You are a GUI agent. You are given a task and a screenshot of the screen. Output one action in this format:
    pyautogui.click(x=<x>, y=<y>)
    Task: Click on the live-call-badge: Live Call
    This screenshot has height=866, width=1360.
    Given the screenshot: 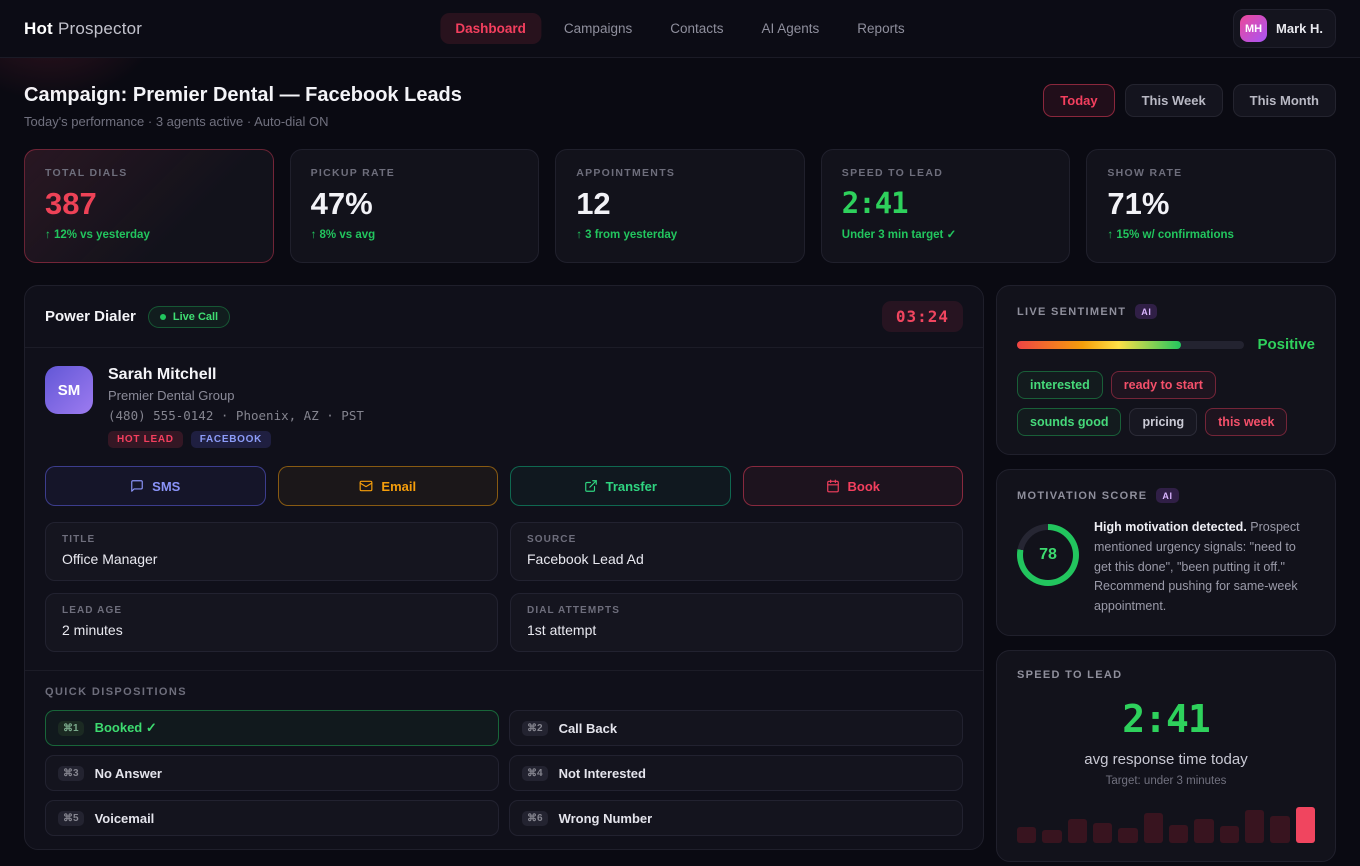 What is the action you would take?
    pyautogui.click(x=189, y=316)
    